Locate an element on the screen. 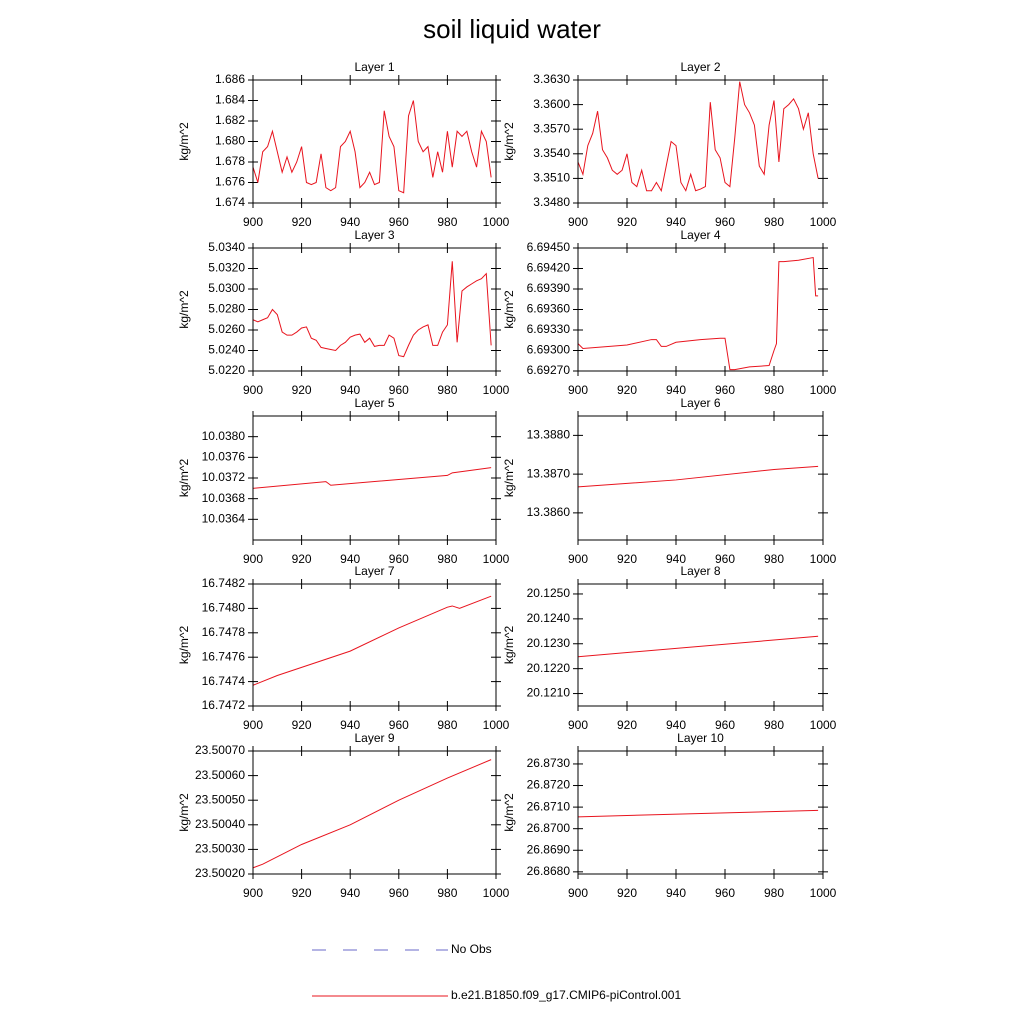 The width and height of the screenshot is (1024, 1024). panel-title: Layer 7 is located at coordinates (374, 571).